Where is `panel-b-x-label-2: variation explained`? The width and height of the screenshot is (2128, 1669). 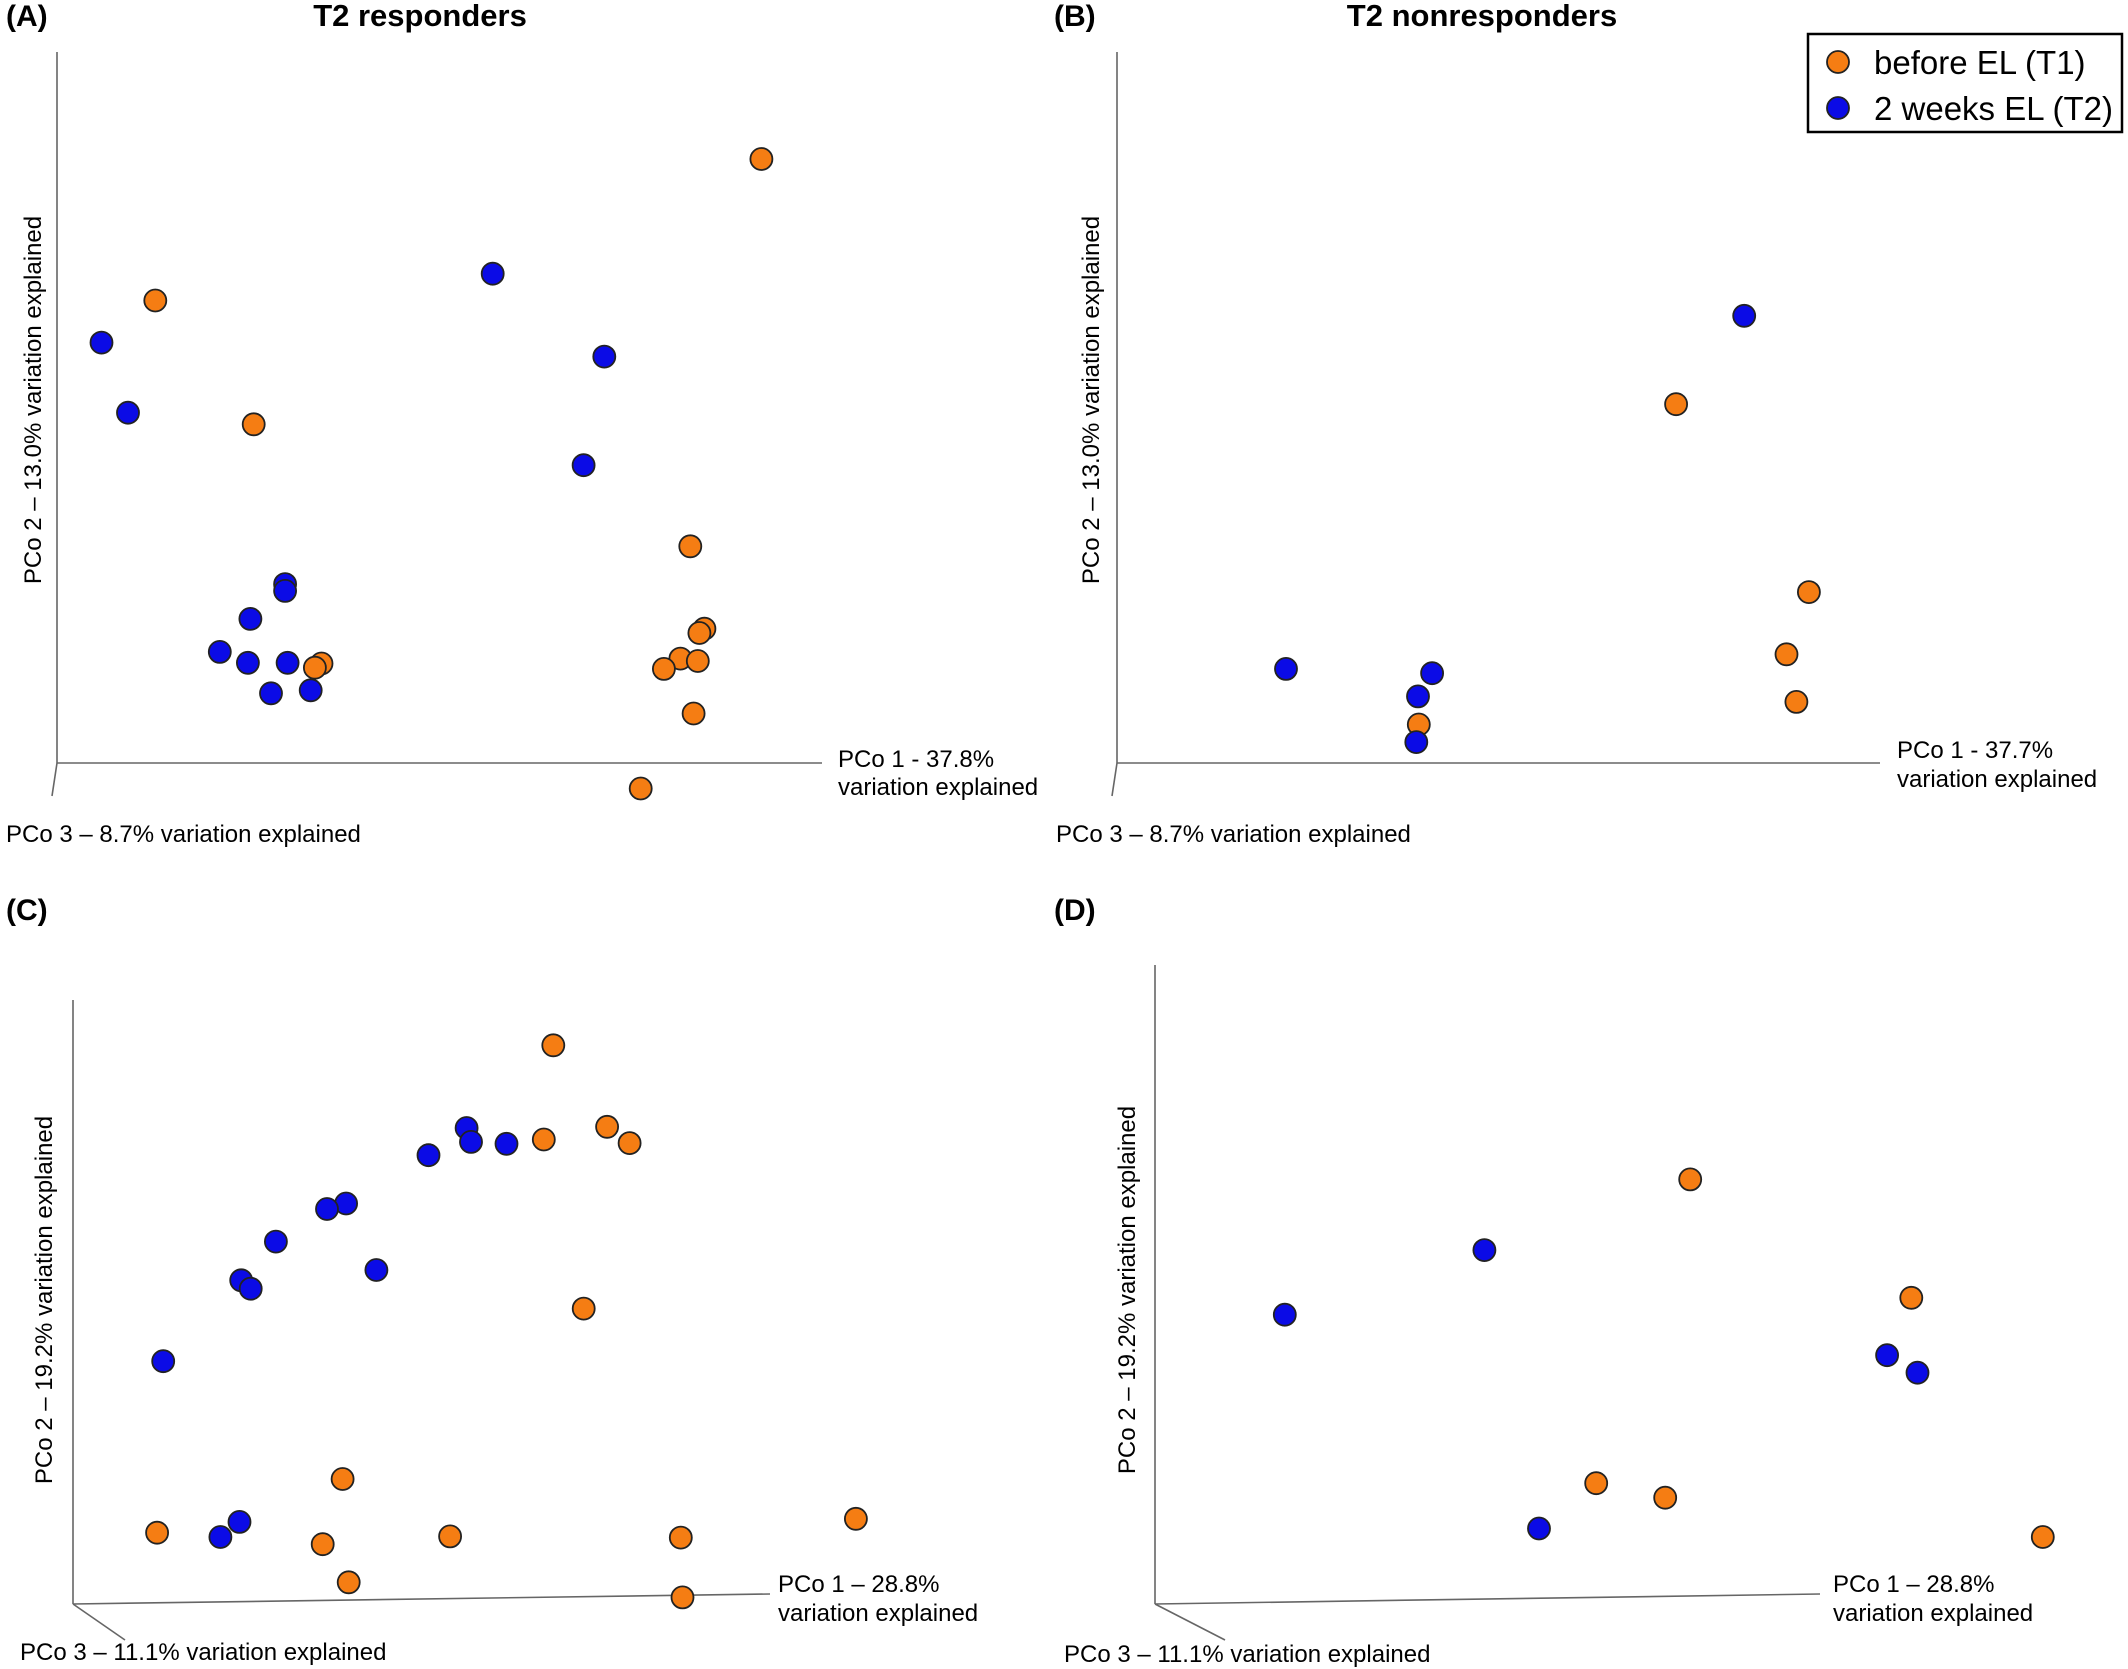 panel-b-x-label-2: variation explained is located at coordinates (1997, 779).